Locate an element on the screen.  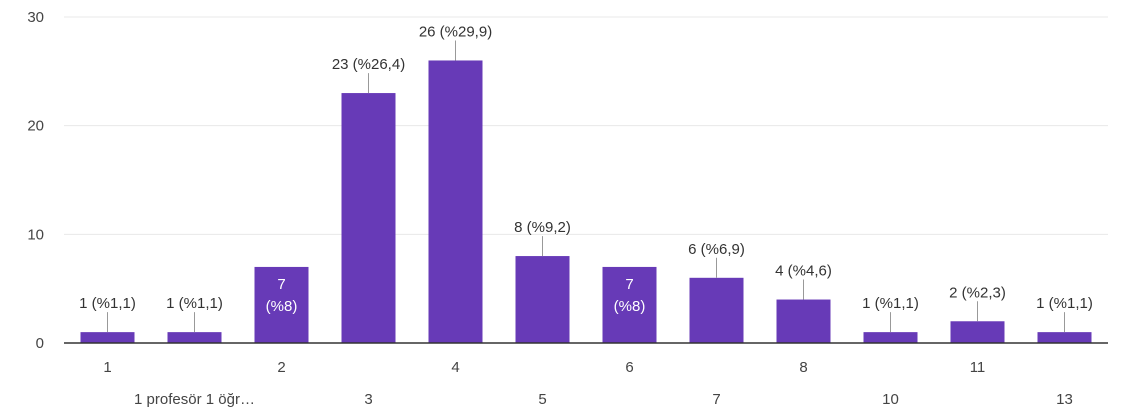
data-label: 4 (%4,6) is located at coordinates (803, 271).